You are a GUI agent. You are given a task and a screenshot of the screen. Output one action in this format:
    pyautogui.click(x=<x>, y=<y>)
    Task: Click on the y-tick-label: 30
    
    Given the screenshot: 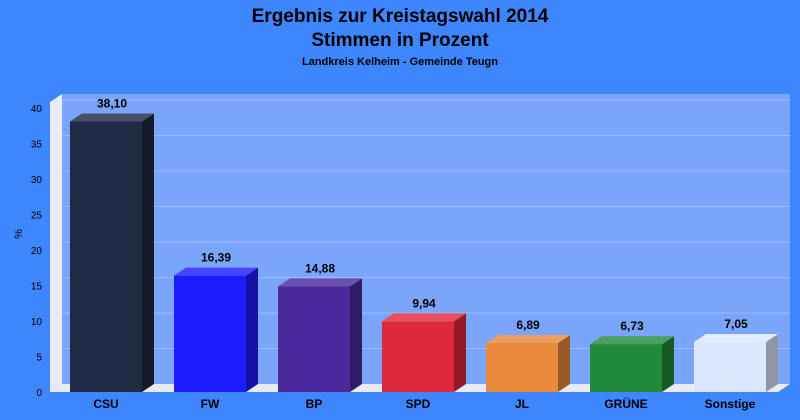 What is the action you would take?
    pyautogui.click(x=37, y=180)
    